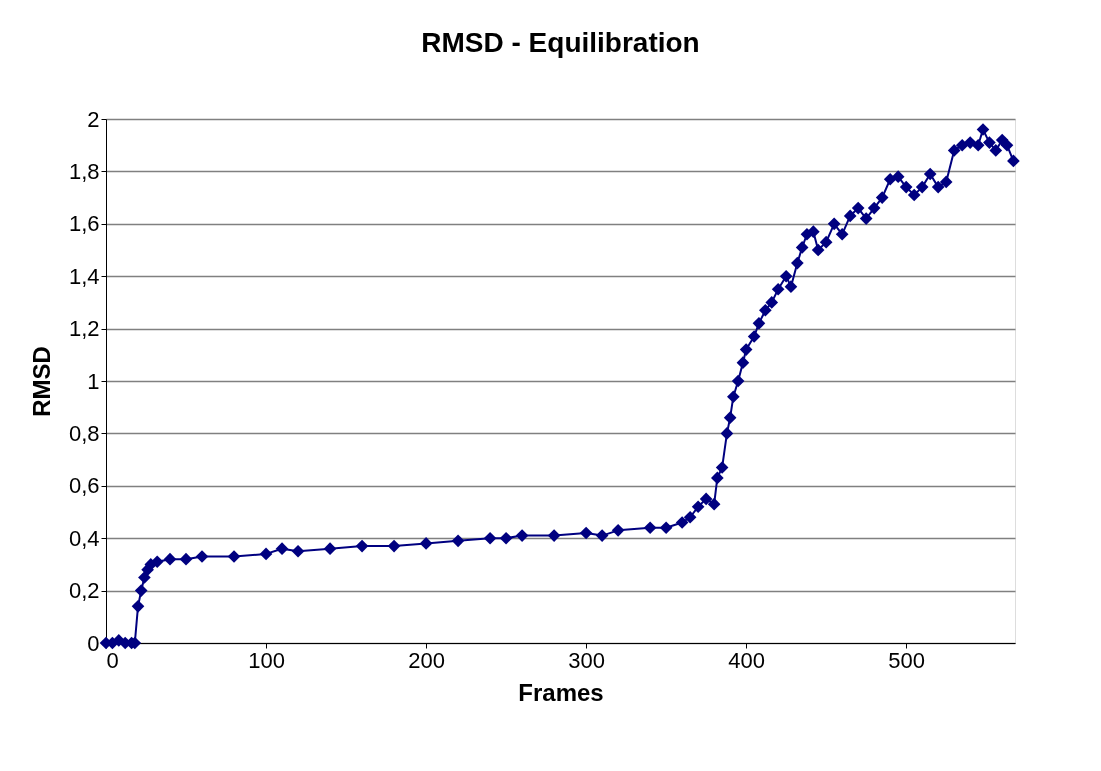 The width and height of the screenshot is (1101, 771). What do you see at coordinates (266, 660) in the screenshot?
I see `x-tick-label: 100` at bounding box center [266, 660].